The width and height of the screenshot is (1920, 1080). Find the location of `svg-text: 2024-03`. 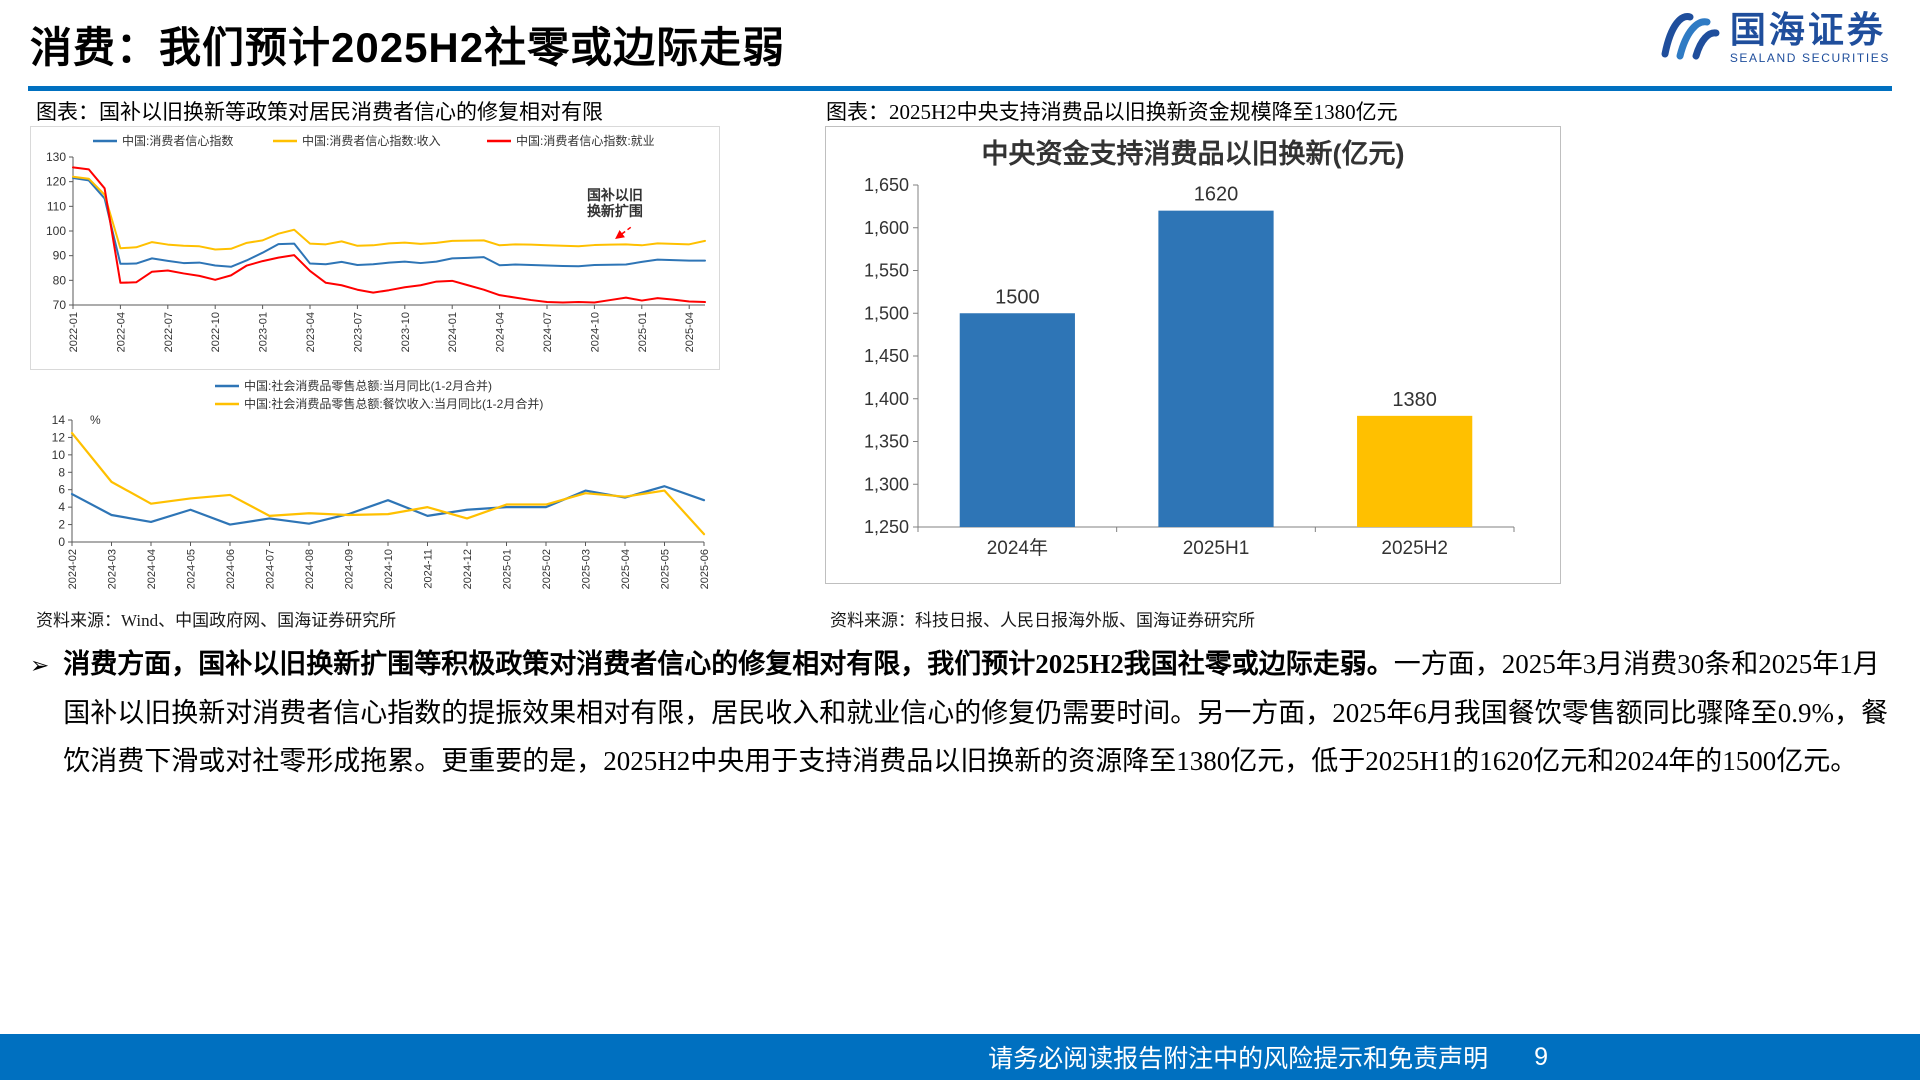

svg-text: 2024-03 is located at coordinates (113, 569).